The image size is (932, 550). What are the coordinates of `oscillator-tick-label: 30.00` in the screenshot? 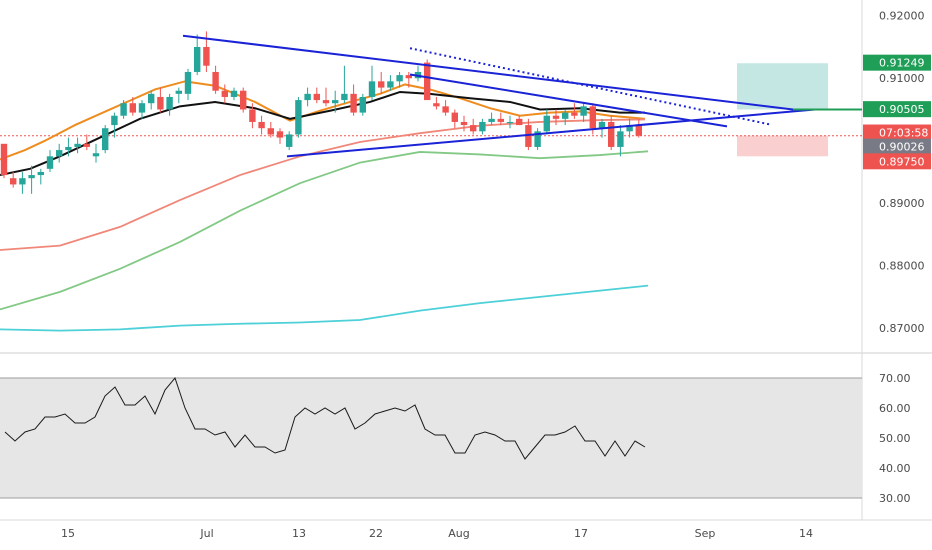 It's located at (895, 498).